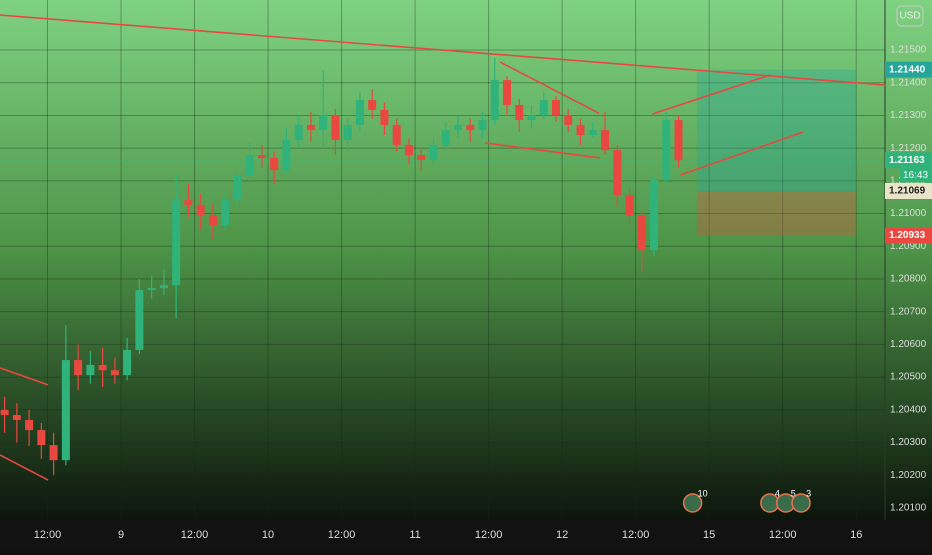  Describe the element at coordinates (856, 535) in the screenshot. I see `x-tick-label: 16` at that location.